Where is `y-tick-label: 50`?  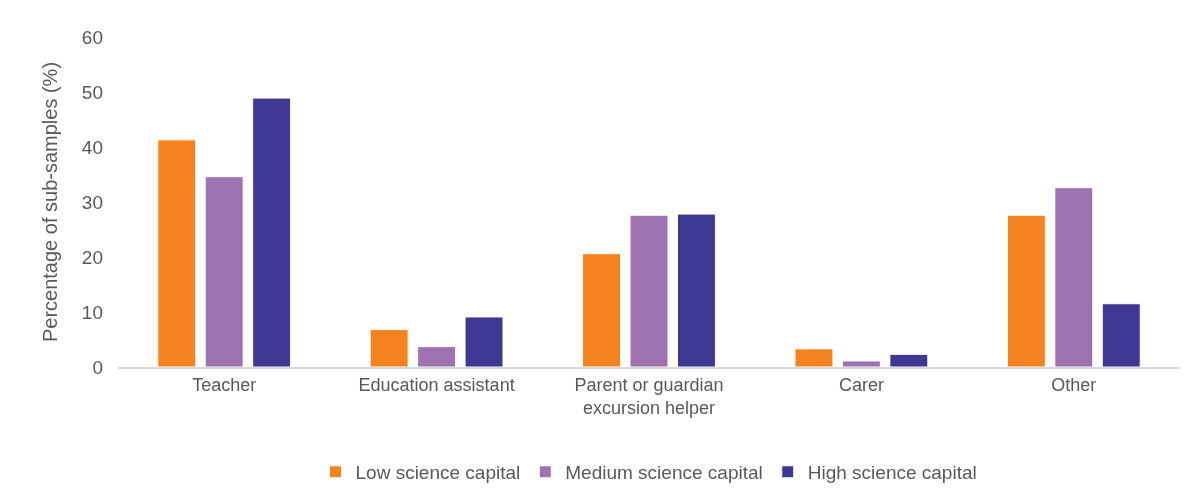
y-tick-label: 50 is located at coordinates (92, 92).